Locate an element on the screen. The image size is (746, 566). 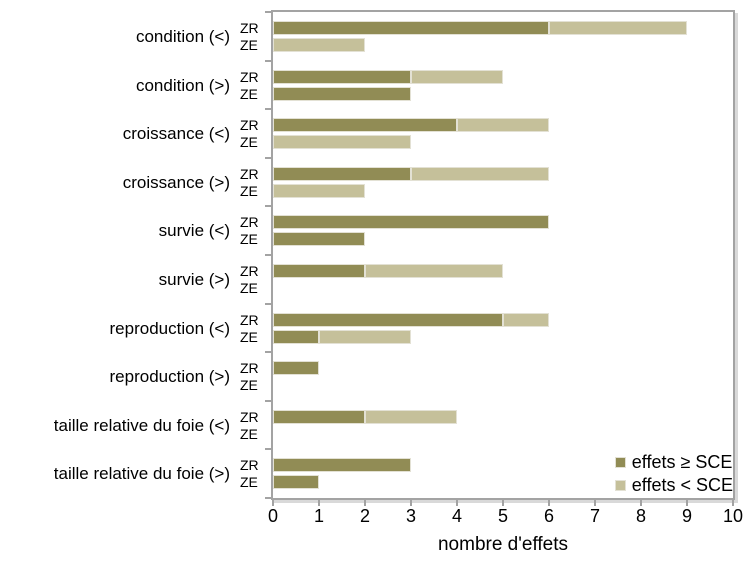
category-label: survie (<) is located at coordinates (194, 231).